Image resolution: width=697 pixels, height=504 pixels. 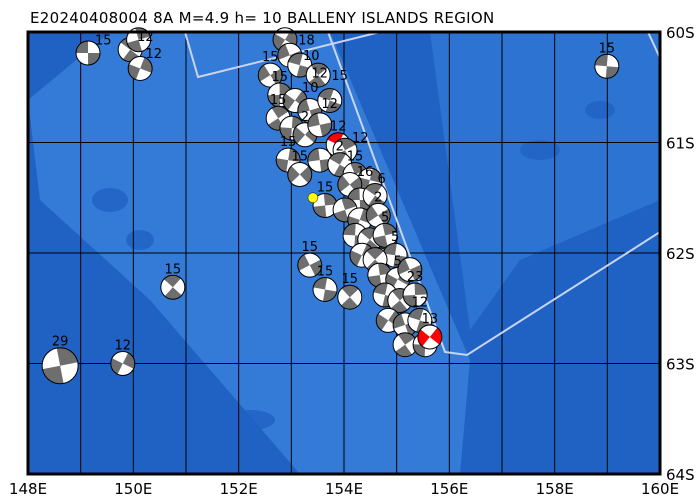 What do you see at coordinates (680, 33) in the screenshot?
I see `lat-tick-label: 60S` at bounding box center [680, 33].